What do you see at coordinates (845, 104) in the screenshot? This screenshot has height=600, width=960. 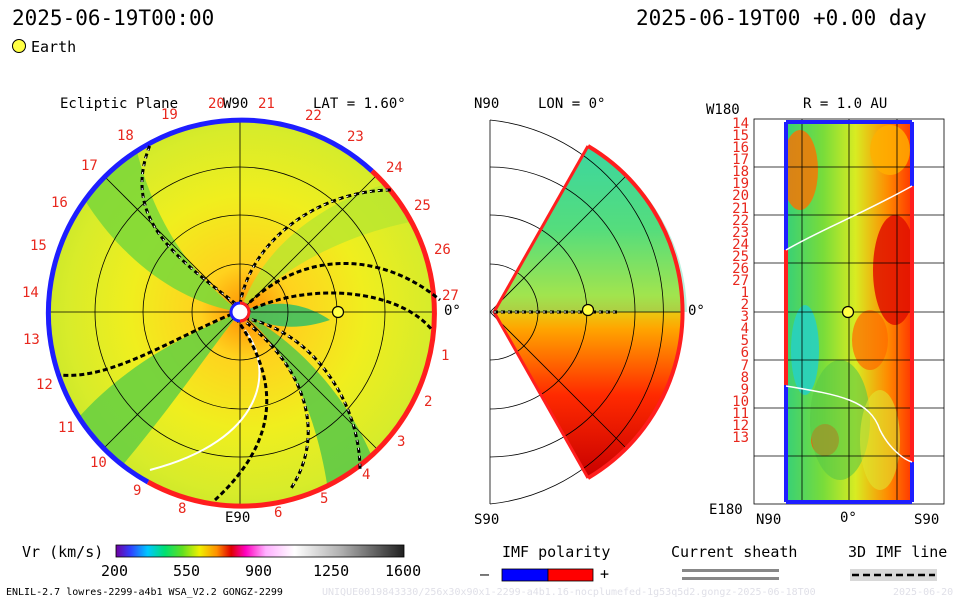 I see `r-panel-title: R = 1.0 AU` at bounding box center [845, 104].